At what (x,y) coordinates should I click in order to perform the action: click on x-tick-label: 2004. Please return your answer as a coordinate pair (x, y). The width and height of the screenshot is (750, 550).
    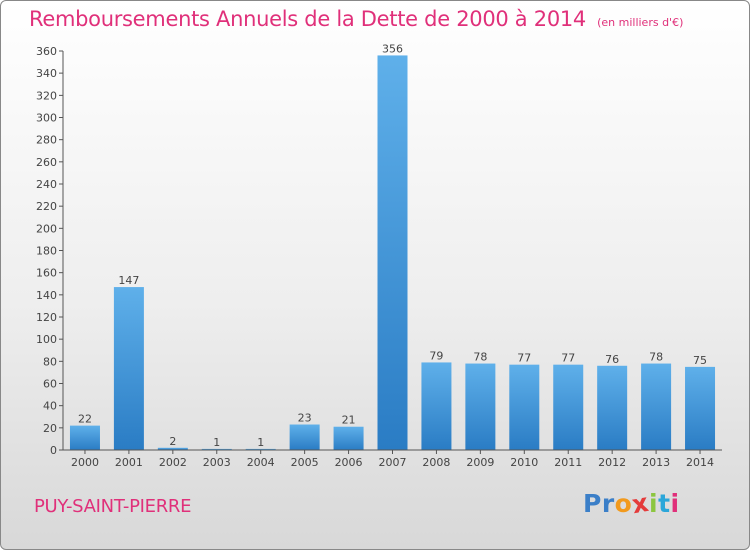
    Looking at the image, I should click on (261, 462).